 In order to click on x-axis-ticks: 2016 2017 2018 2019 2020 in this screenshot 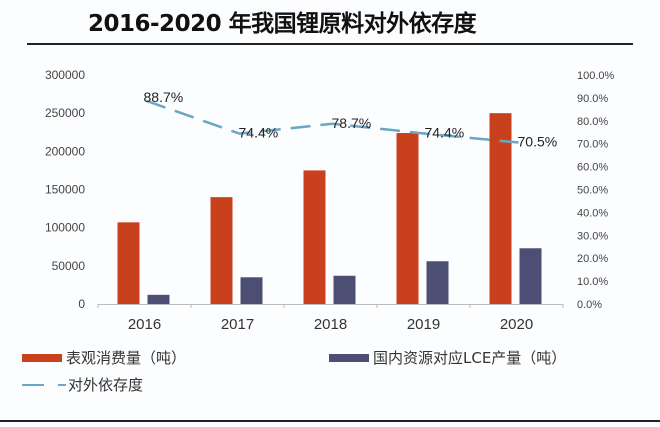, I will do `click(330, 318)`.